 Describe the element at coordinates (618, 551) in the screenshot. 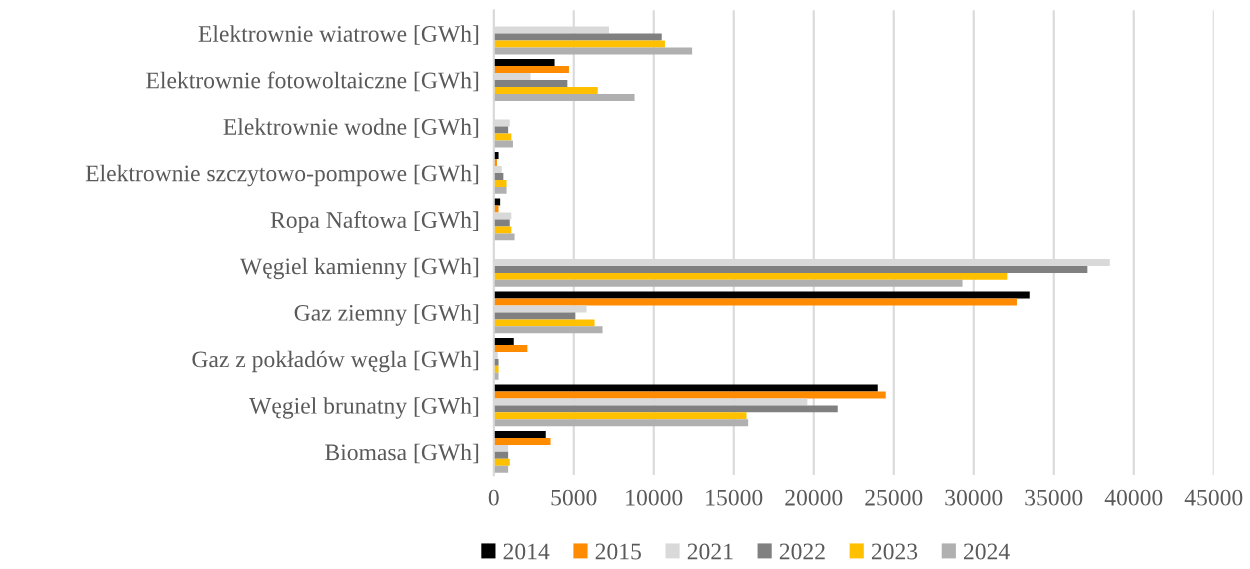

I see `legend-label: 2015` at that location.